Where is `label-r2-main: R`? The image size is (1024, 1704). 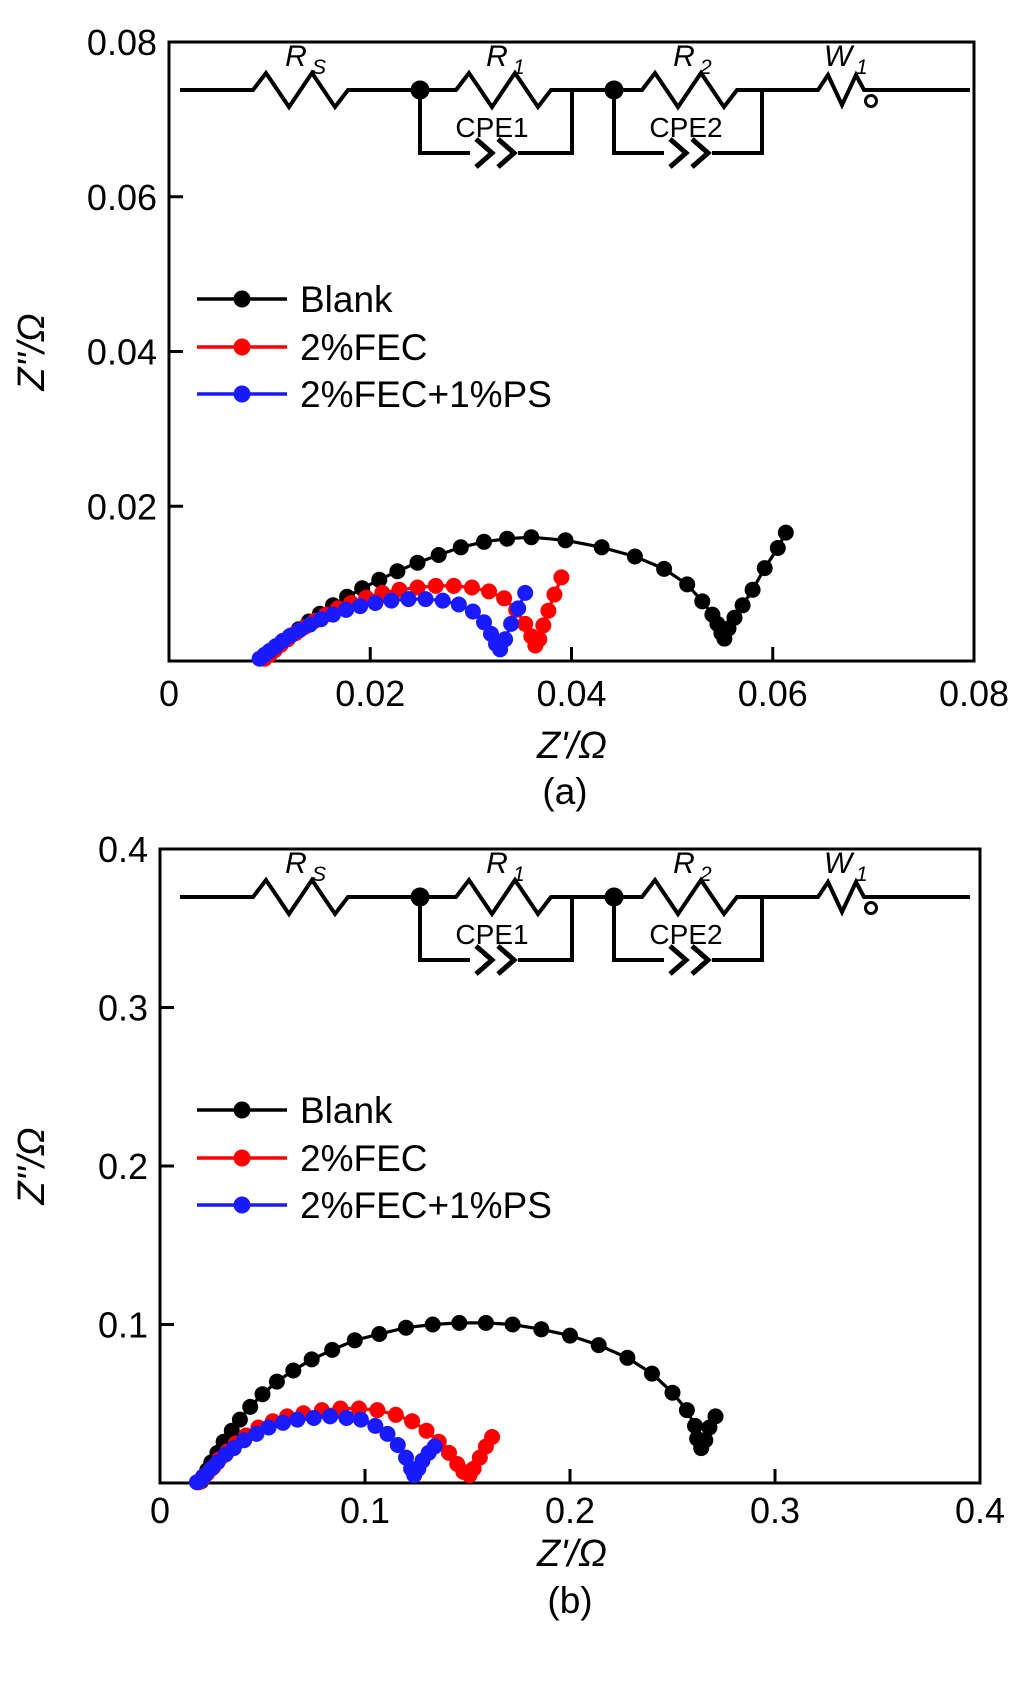
label-r2-main: R is located at coordinates (684, 863).